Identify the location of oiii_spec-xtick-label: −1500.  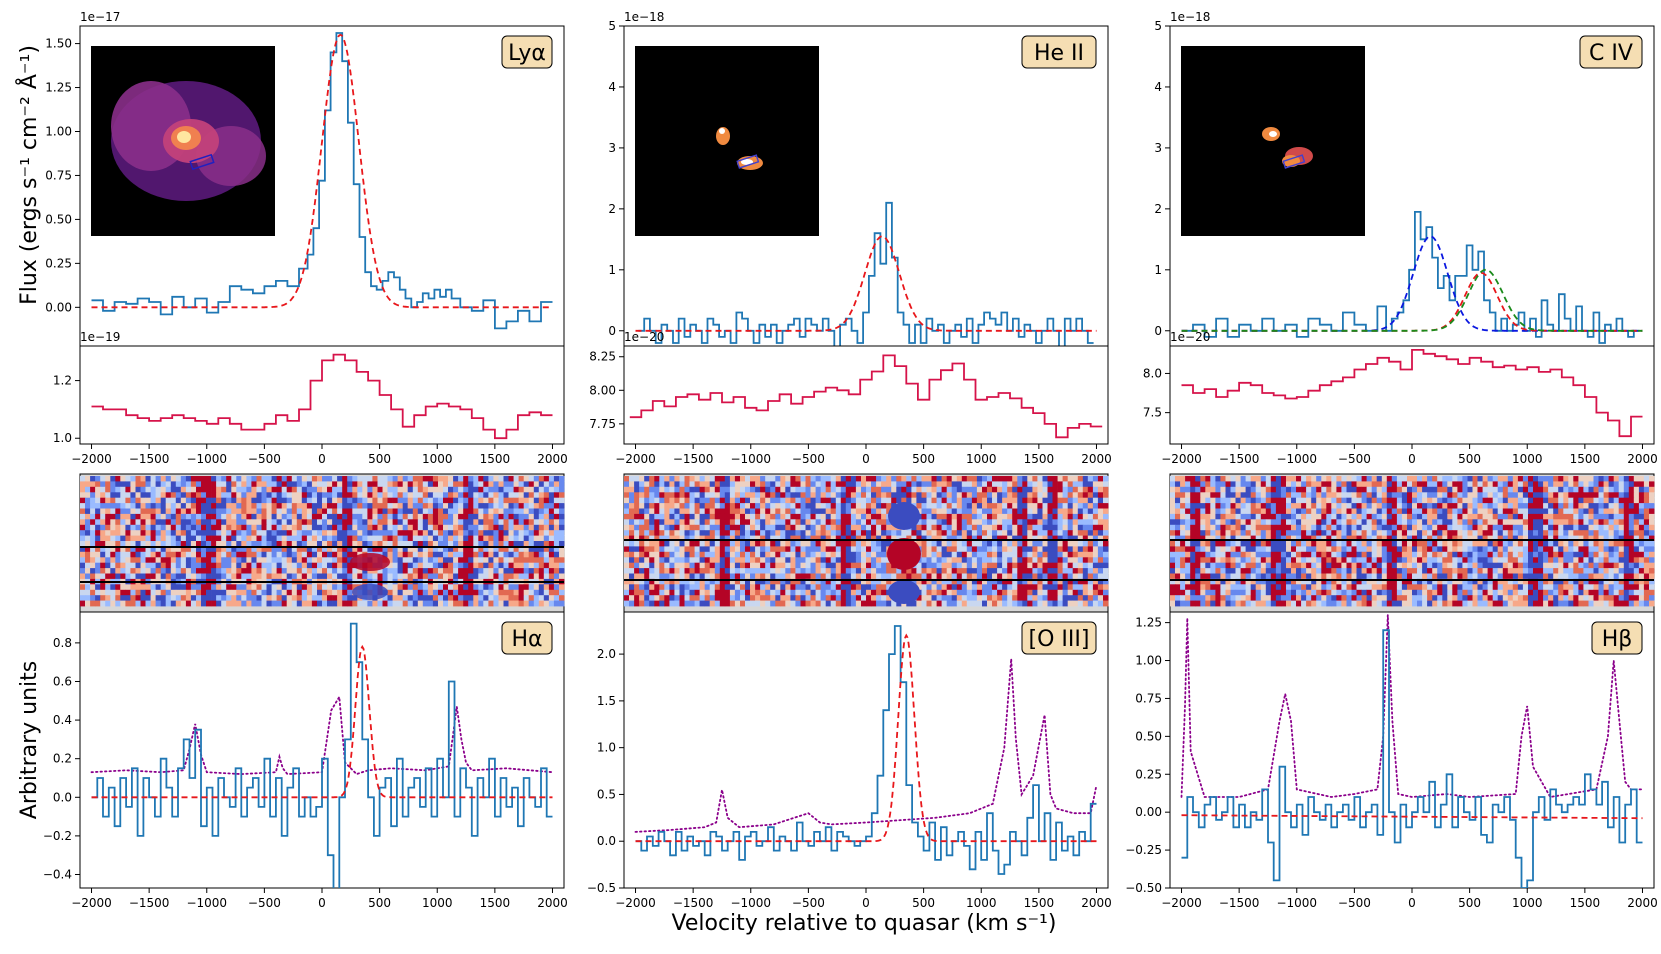
(693, 903).